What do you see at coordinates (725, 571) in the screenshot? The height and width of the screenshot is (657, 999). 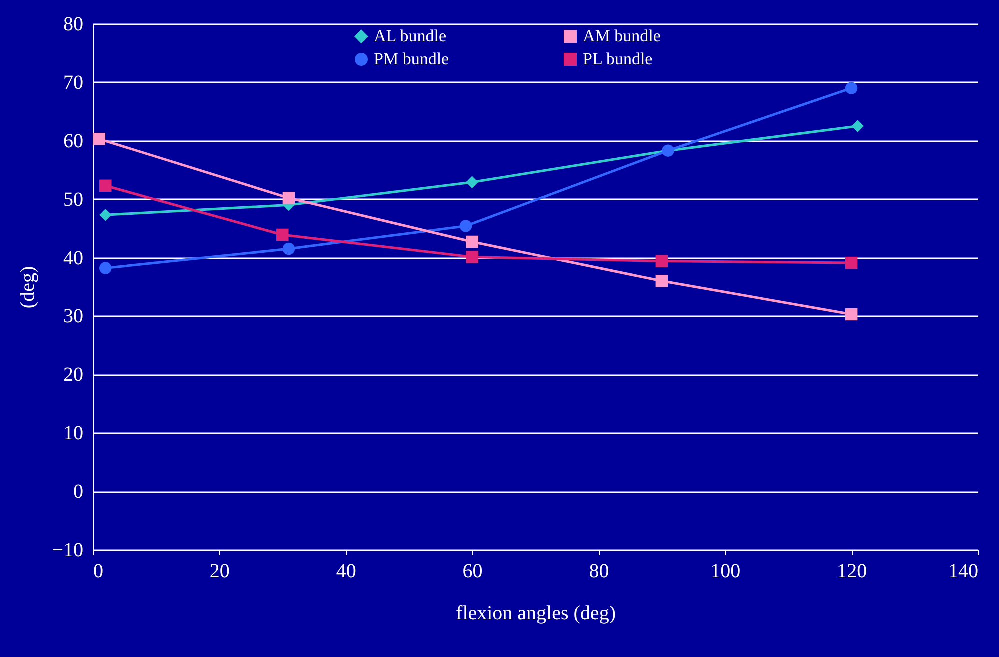 I see `x-tick-label: 100` at bounding box center [725, 571].